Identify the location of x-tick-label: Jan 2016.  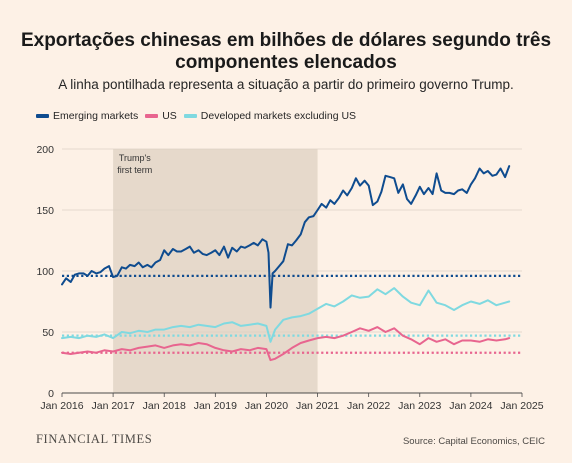
(61, 406).